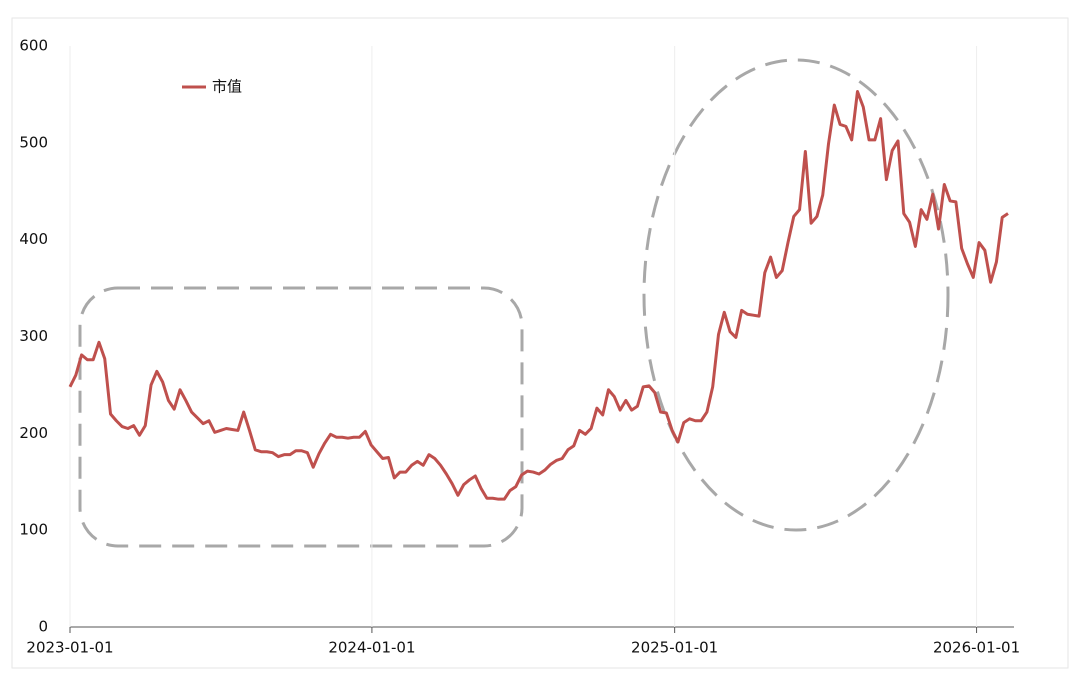 This screenshot has height=680, width=1080. What do you see at coordinates (33, 530) in the screenshot?
I see `y-tick-label: 100` at bounding box center [33, 530].